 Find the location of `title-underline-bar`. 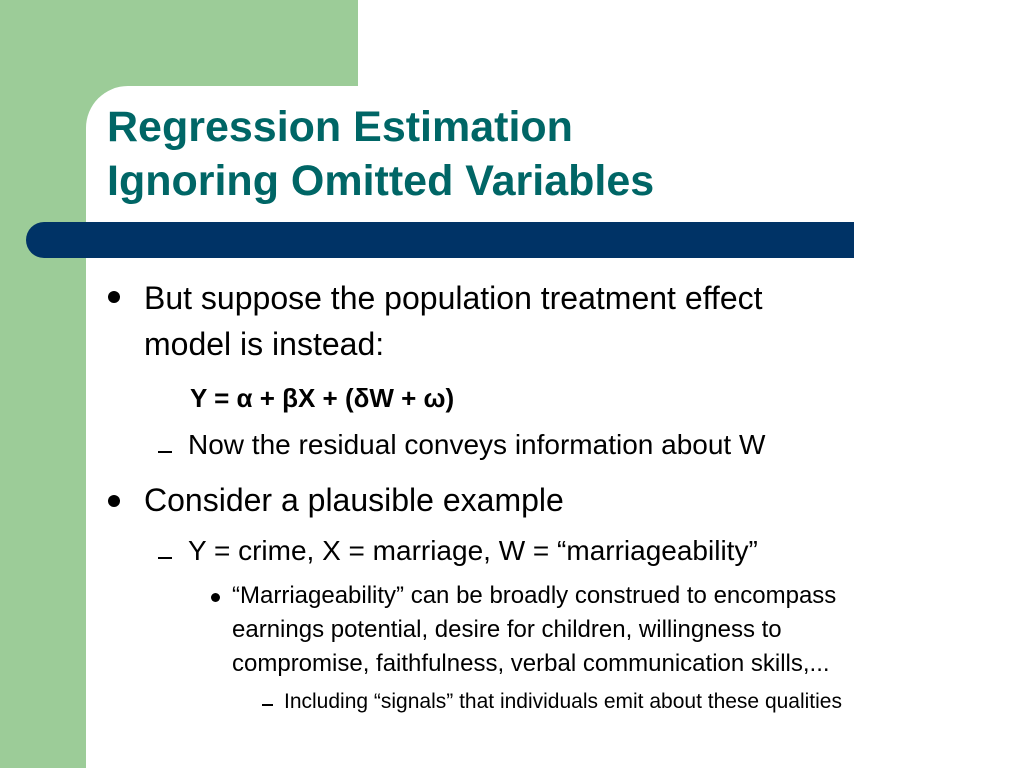

title-underline-bar is located at coordinates (440, 240).